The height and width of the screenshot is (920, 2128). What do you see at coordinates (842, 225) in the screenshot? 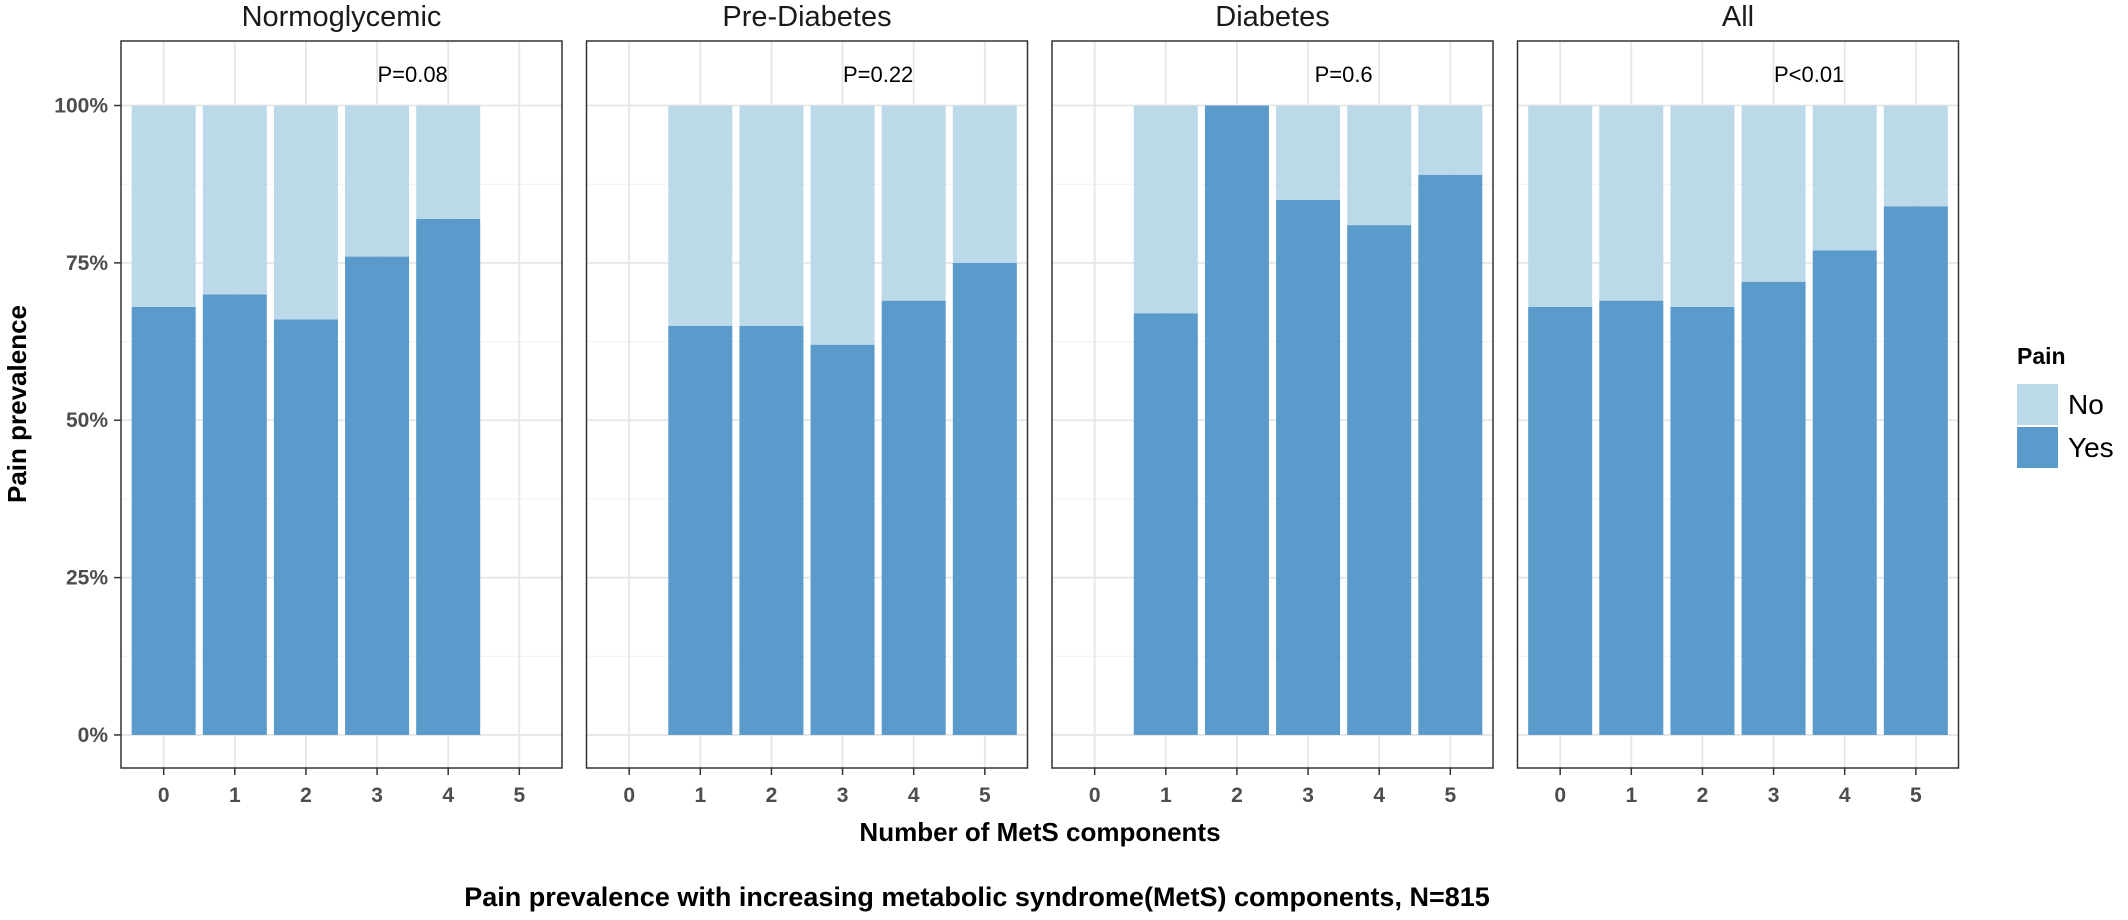
I see `bar-pre-diabetes-3-no` at bounding box center [842, 225].